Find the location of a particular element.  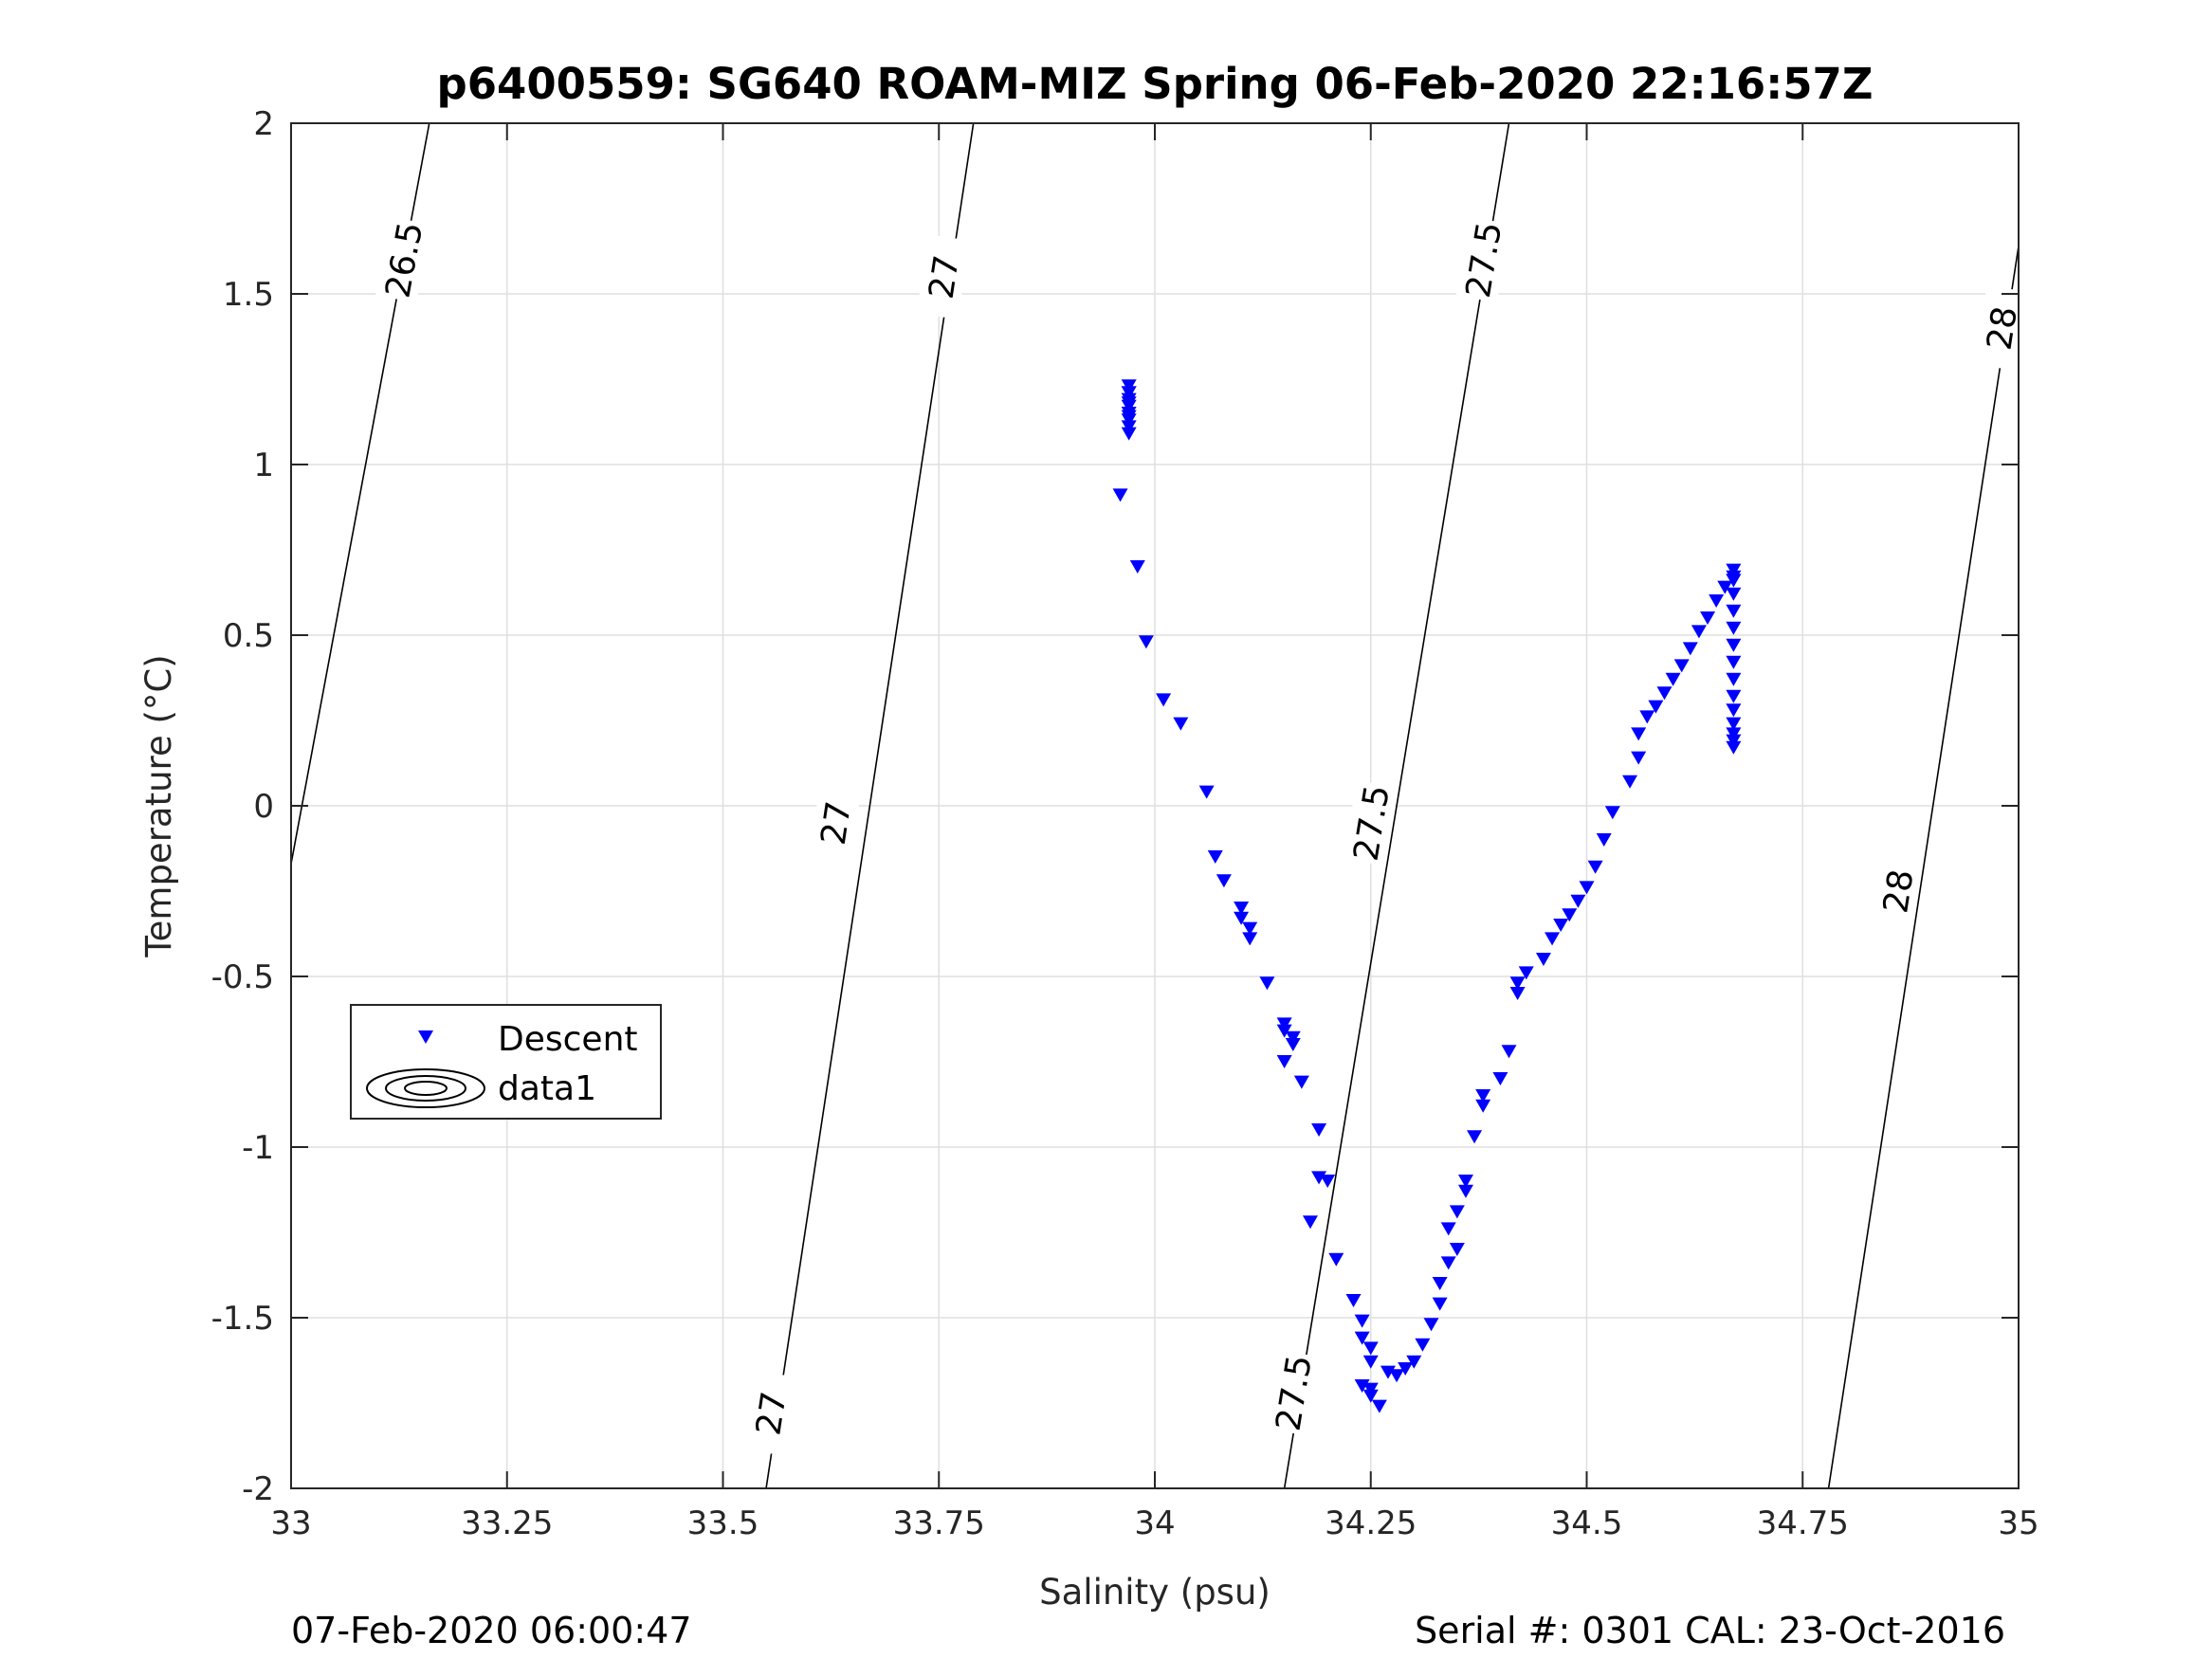

y-tick-label: 1.5 is located at coordinates (248, 295).